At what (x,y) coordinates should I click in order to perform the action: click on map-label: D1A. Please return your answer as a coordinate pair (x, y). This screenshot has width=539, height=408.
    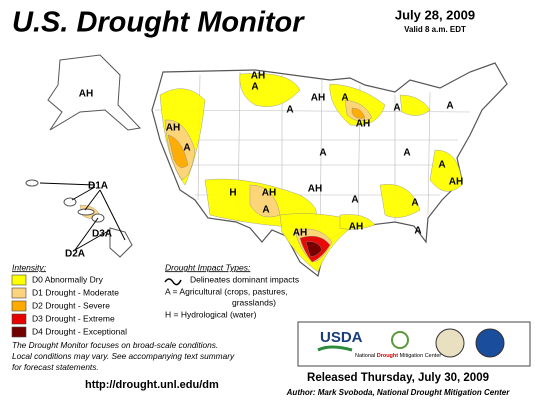
    Looking at the image, I should click on (98, 186).